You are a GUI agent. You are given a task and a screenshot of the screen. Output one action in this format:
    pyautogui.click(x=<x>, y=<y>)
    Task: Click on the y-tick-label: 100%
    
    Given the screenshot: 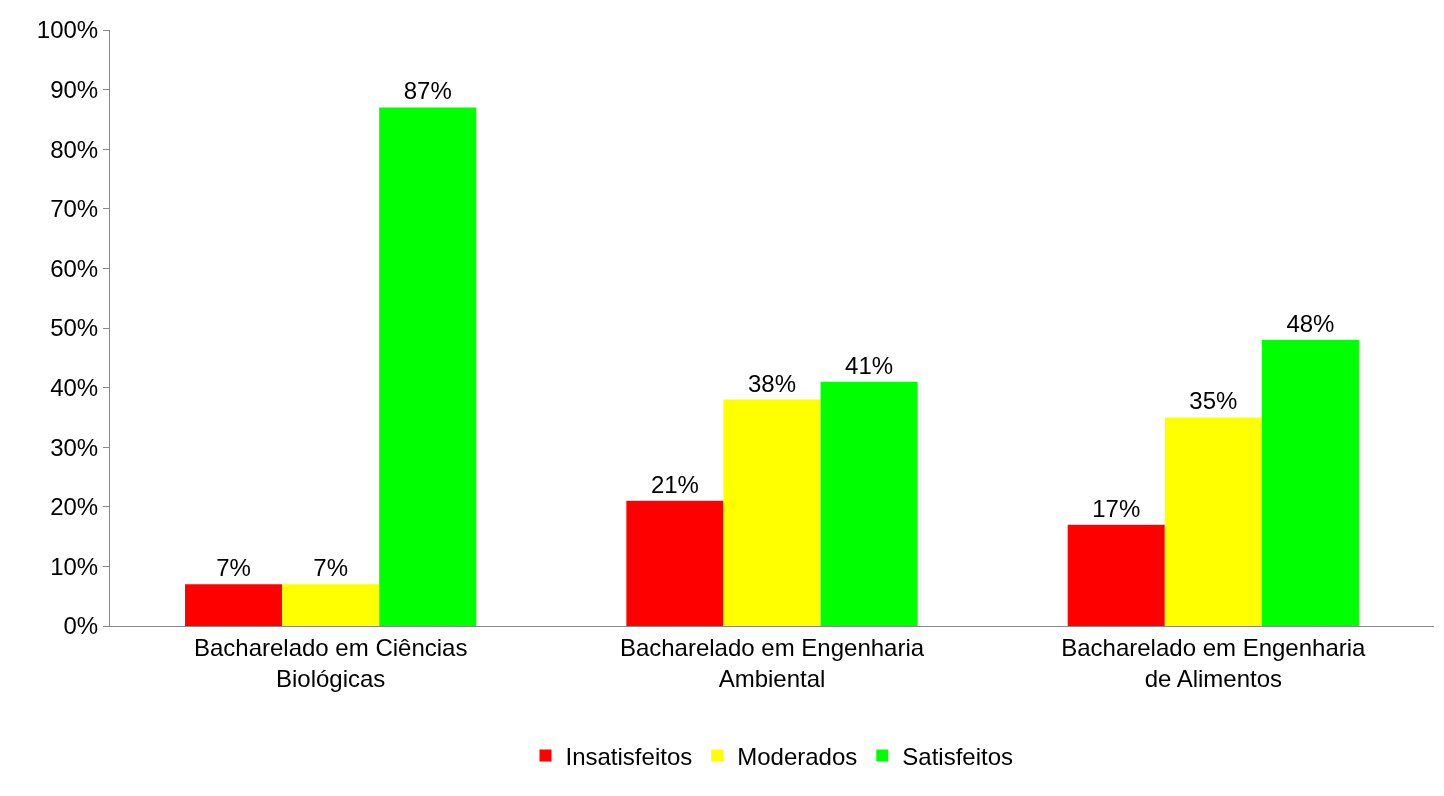 What is the action you would take?
    pyautogui.click(x=67, y=30)
    